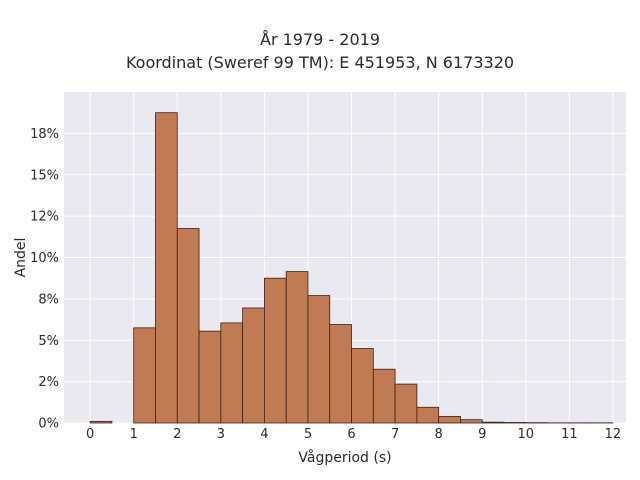 Image resolution: width=640 pixels, height=480 pixels. Describe the element at coordinates (264, 434) in the screenshot. I see `x-tick-label: 4` at that location.